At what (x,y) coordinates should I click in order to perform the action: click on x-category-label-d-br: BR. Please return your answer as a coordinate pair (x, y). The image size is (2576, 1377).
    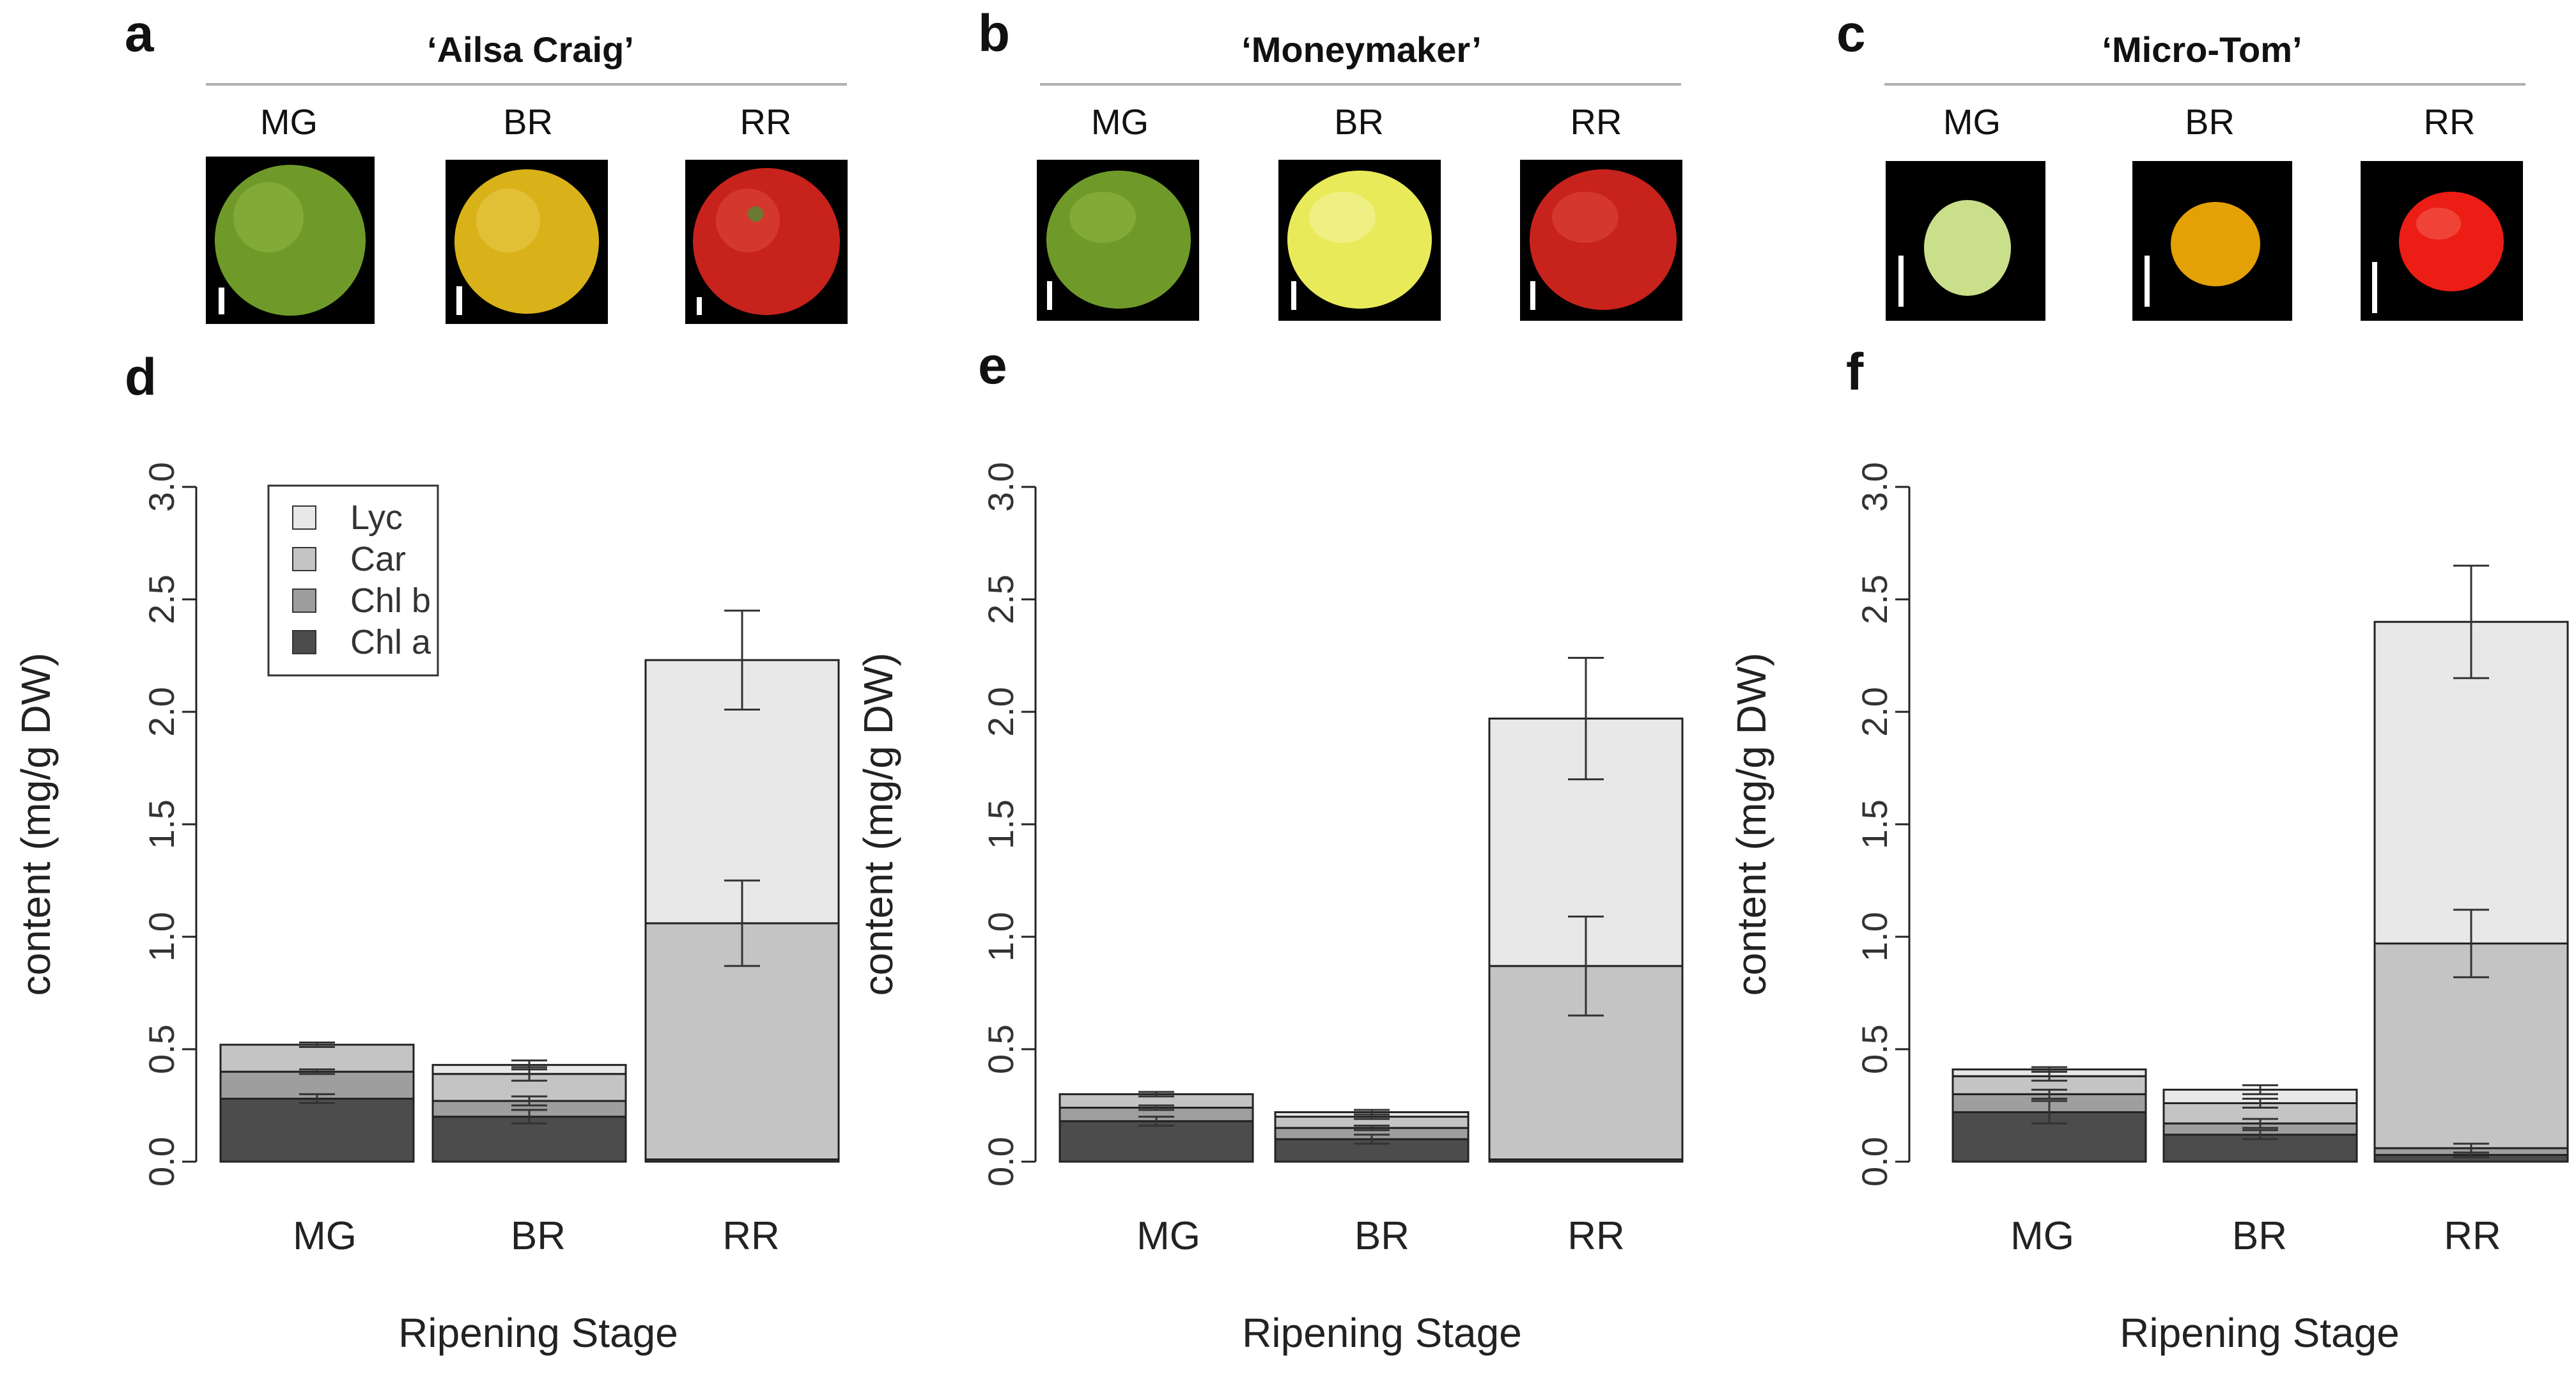
    Looking at the image, I should click on (538, 1236).